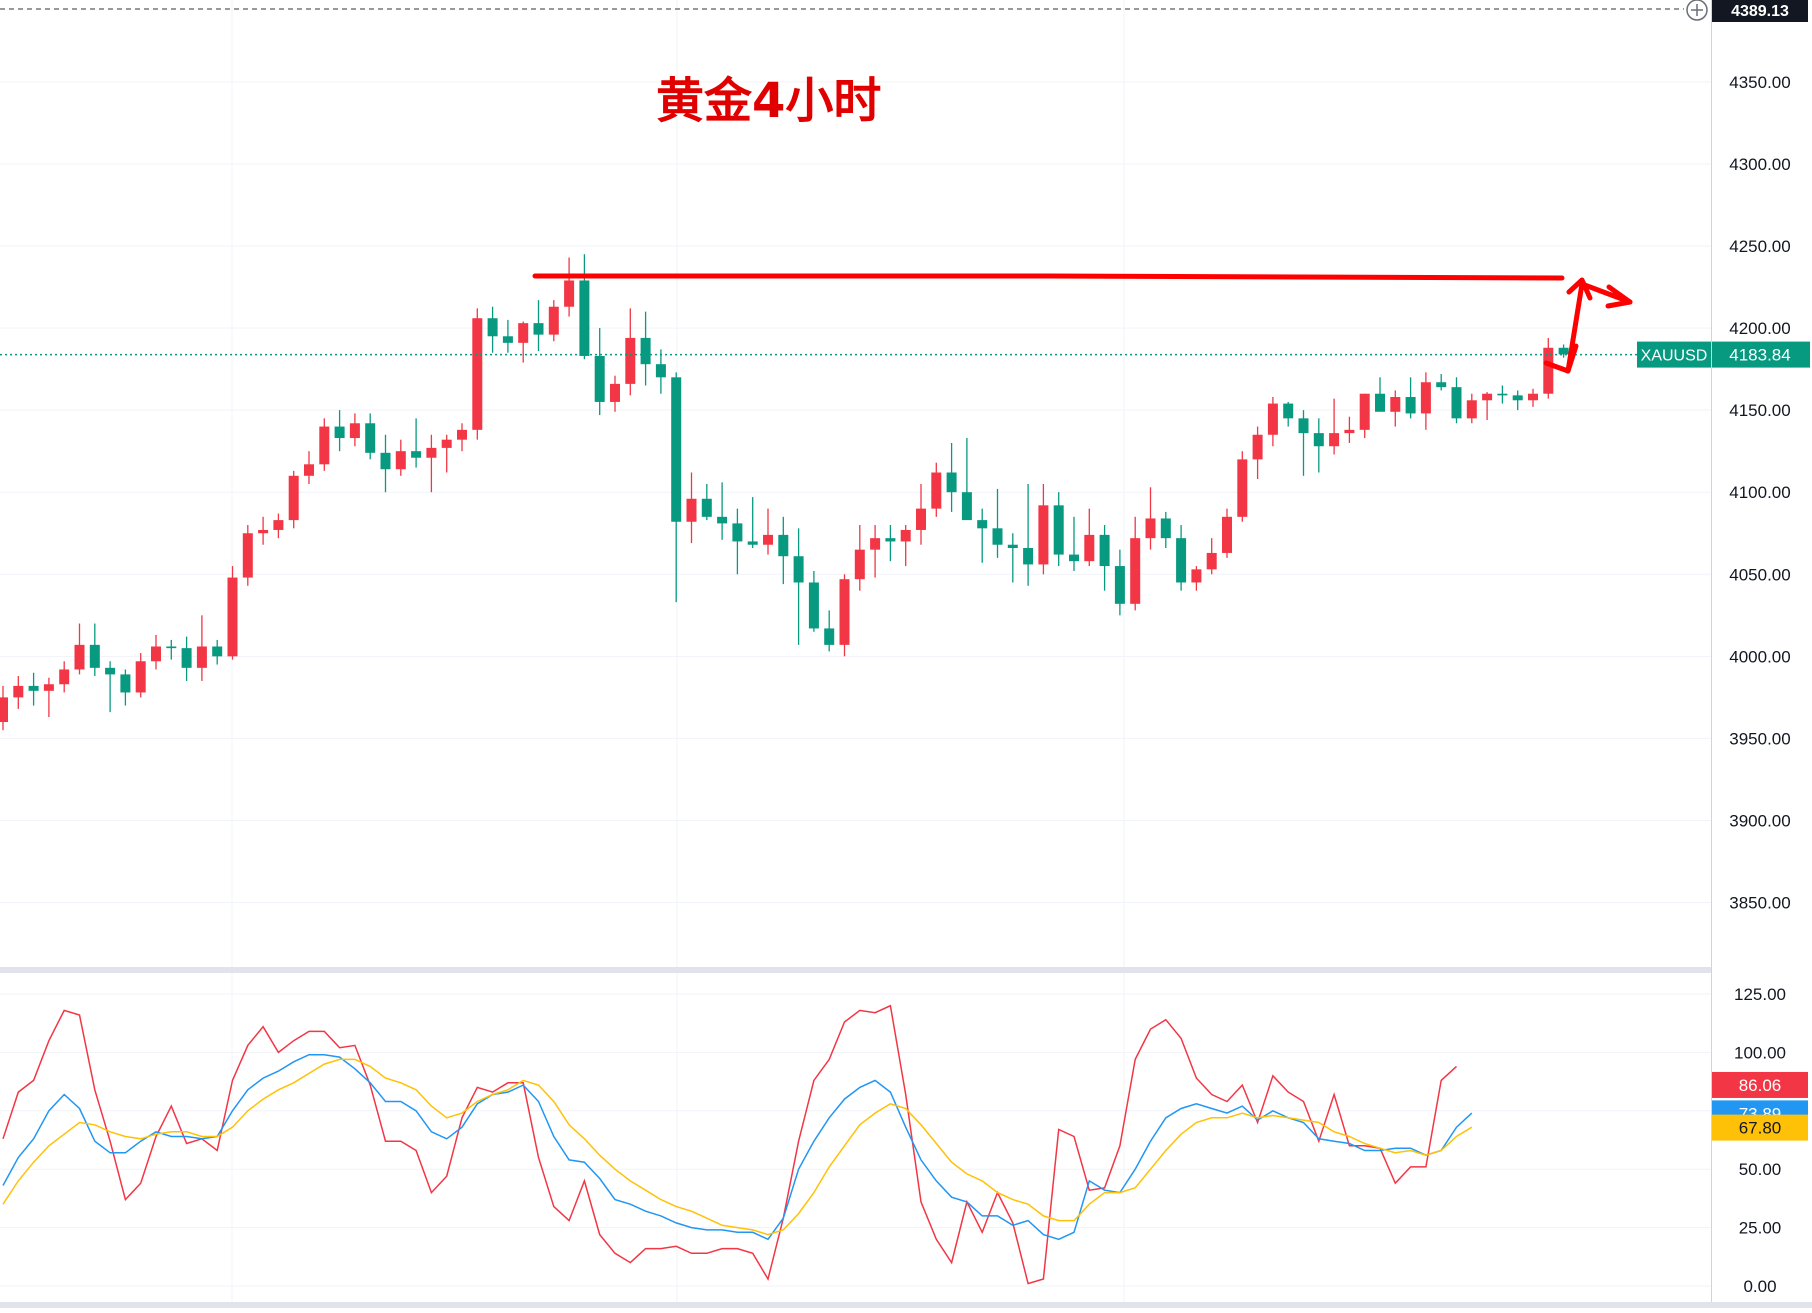 The width and height of the screenshot is (1812, 1313). What do you see at coordinates (1048, 277) in the screenshot?
I see `resistance-line-annotation` at bounding box center [1048, 277].